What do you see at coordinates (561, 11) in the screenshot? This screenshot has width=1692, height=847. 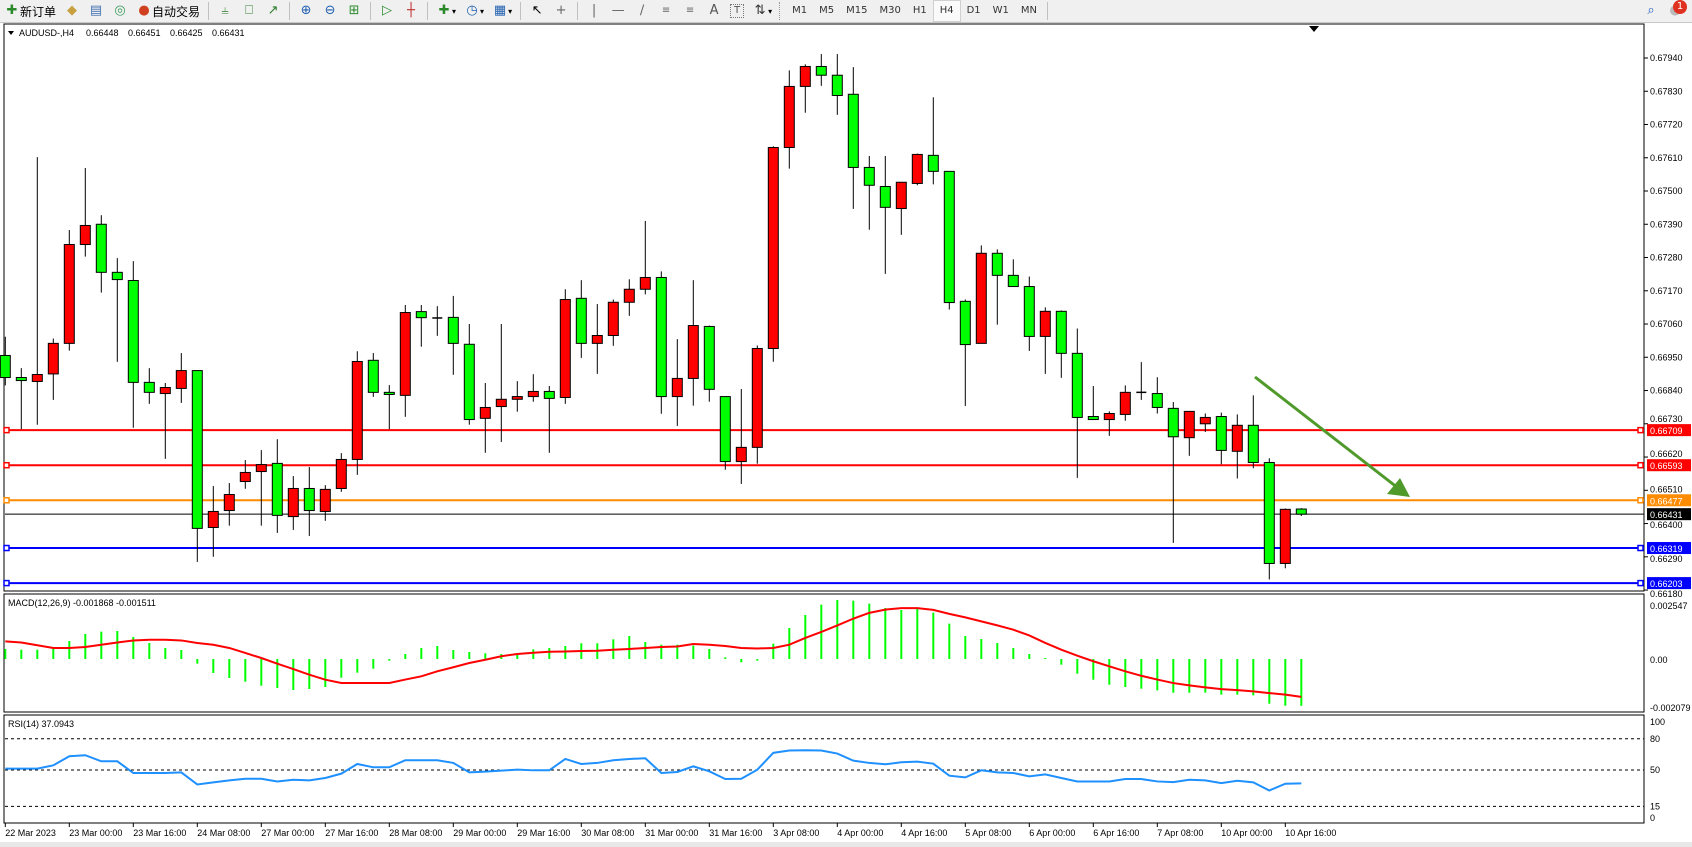 I see `crosshair-button: +` at bounding box center [561, 11].